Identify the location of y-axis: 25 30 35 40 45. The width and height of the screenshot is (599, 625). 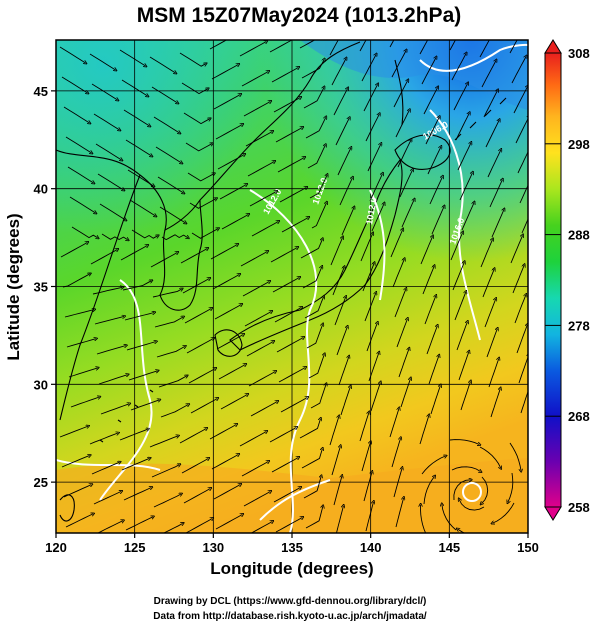
(45, 287).